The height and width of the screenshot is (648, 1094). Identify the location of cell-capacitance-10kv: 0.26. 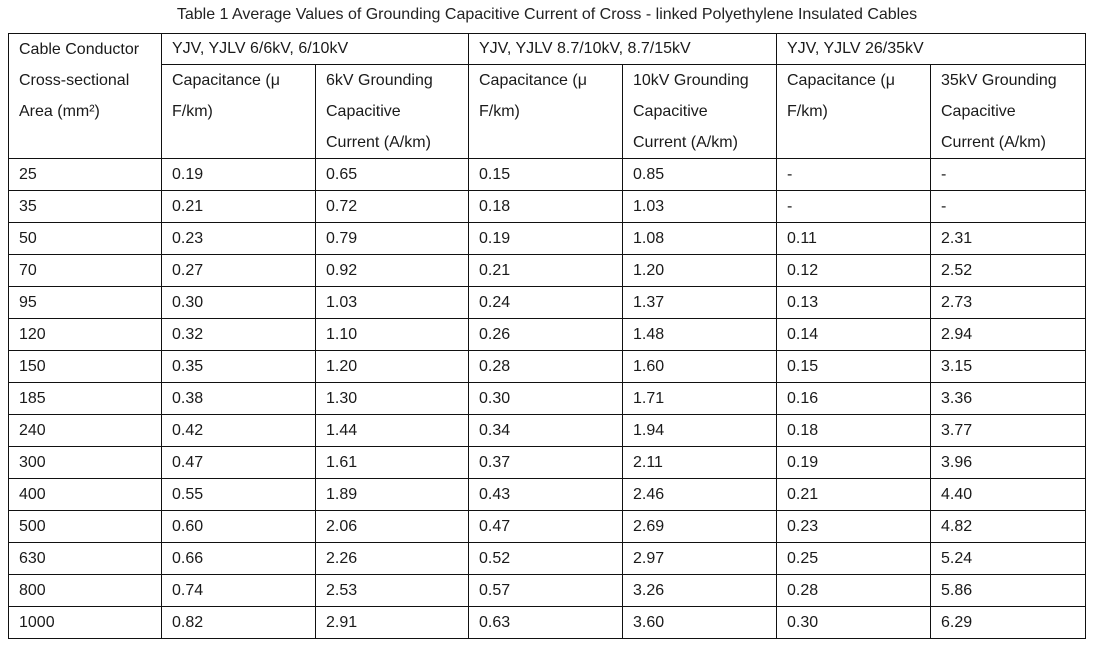
(545, 334).